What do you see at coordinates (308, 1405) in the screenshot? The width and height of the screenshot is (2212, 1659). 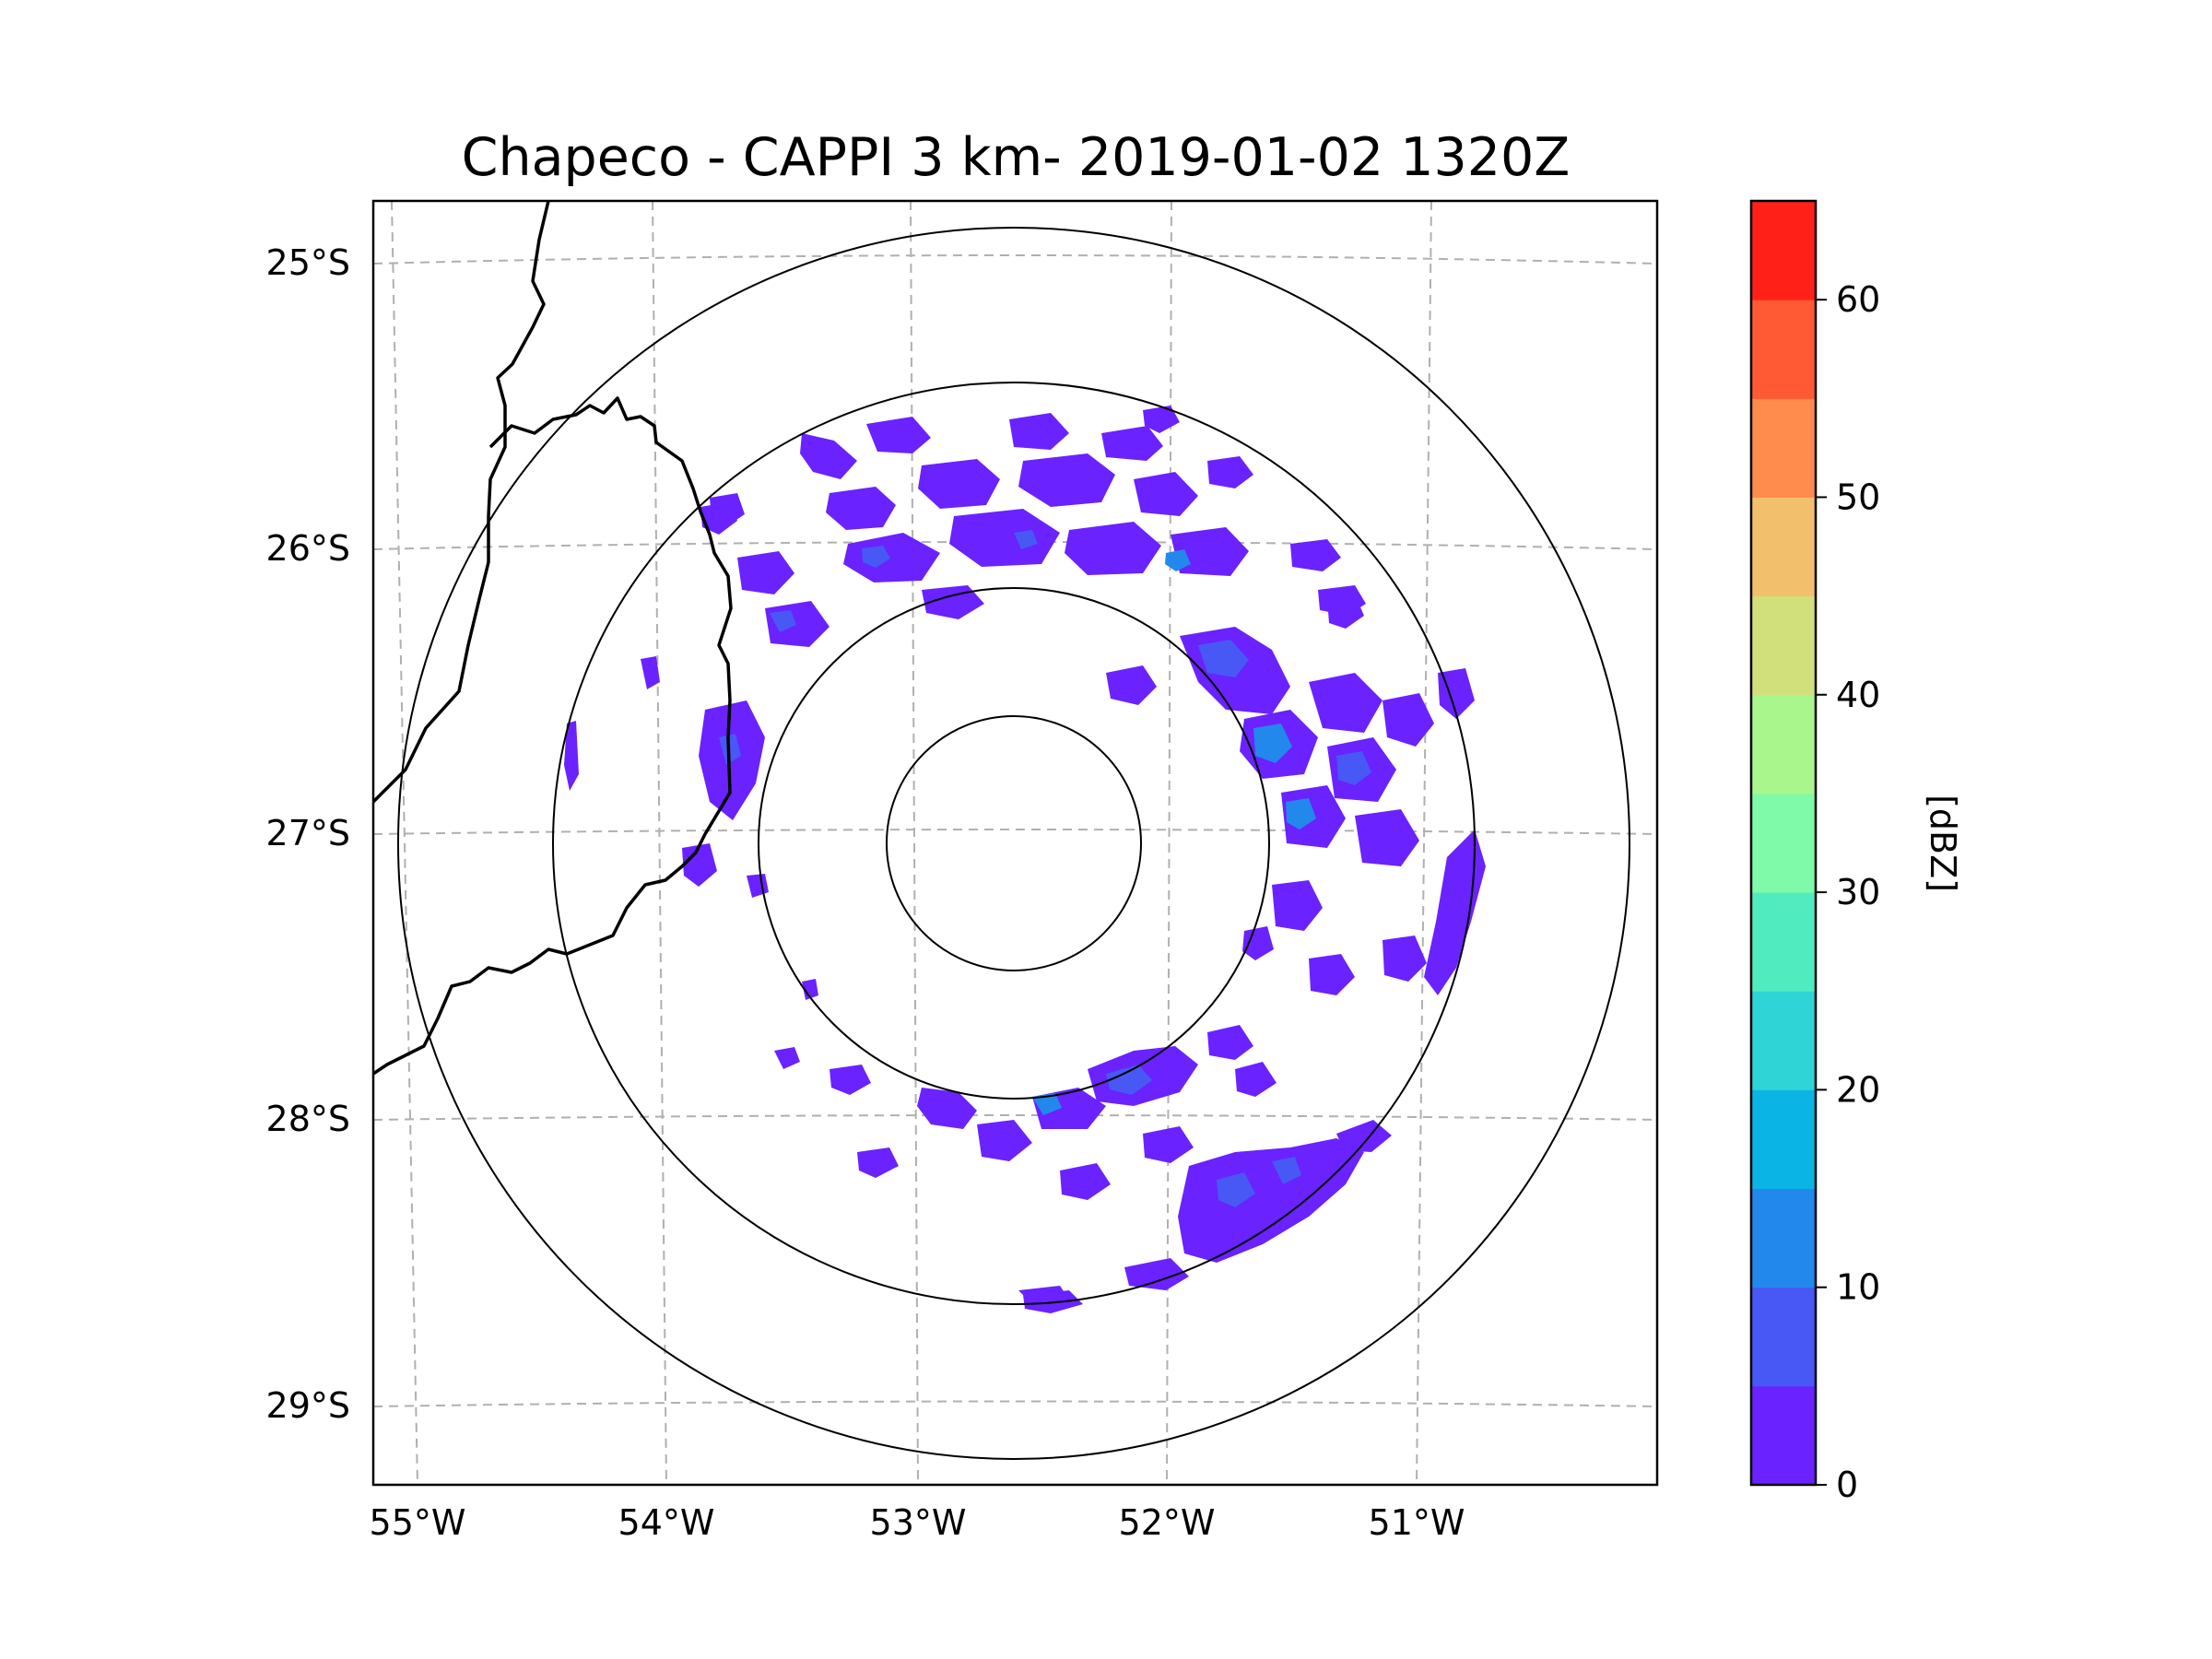 I see `lat-label-29: 29°S` at bounding box center [308, 1405].